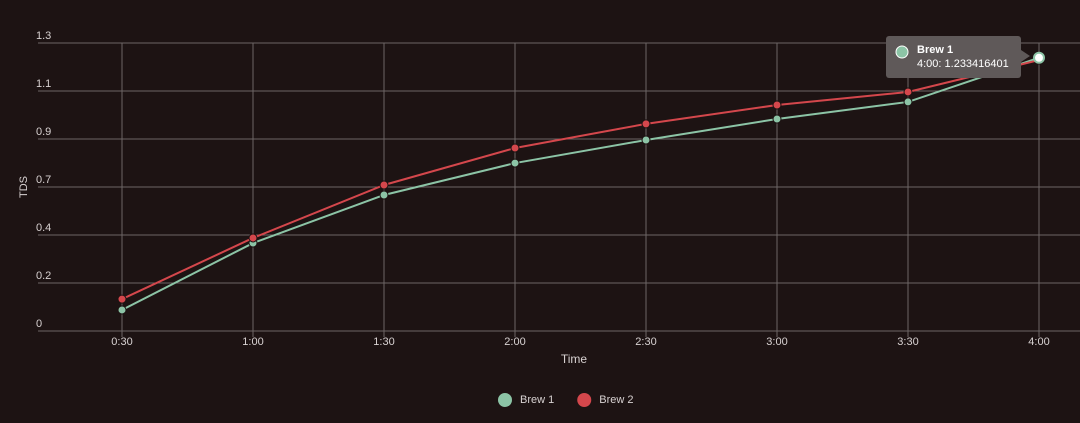 The height and width of the screenshot is (423, 1080). What do you see at coordinates (43, 132) in the screenshot?
I see `y-tick-label: 0.9` at bounding box center [43, 132].